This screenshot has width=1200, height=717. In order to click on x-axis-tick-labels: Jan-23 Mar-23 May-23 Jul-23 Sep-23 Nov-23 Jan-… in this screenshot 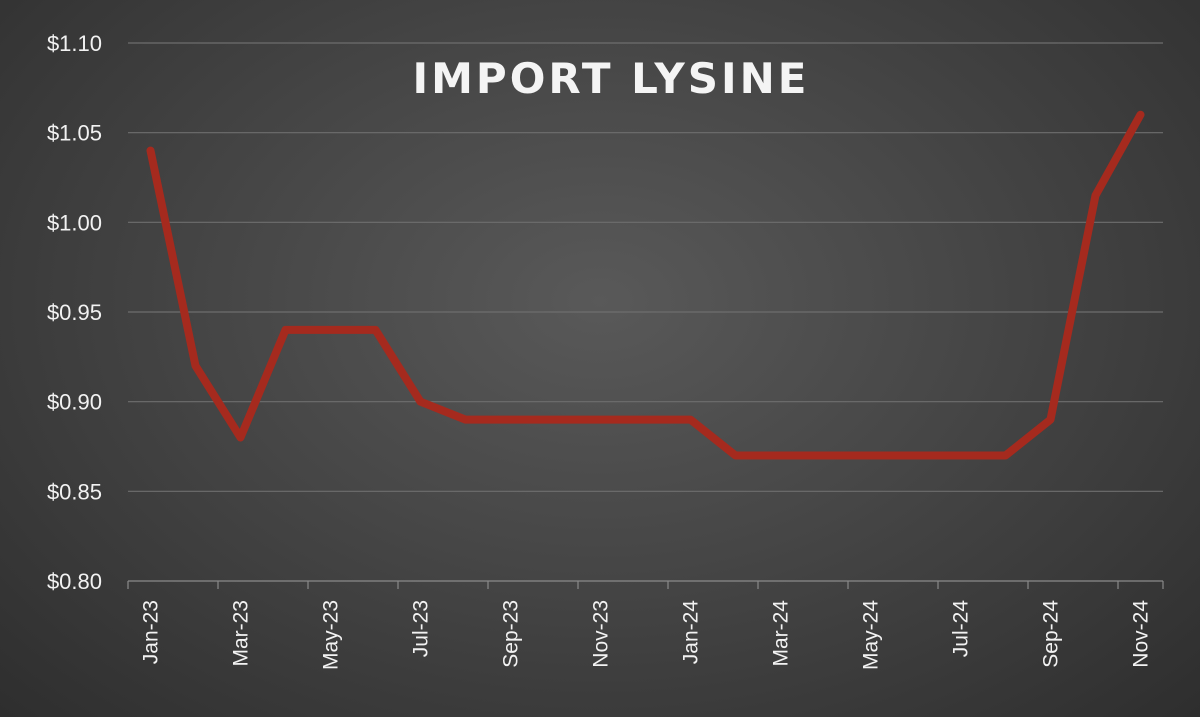, I will do `click(646, 635)`.